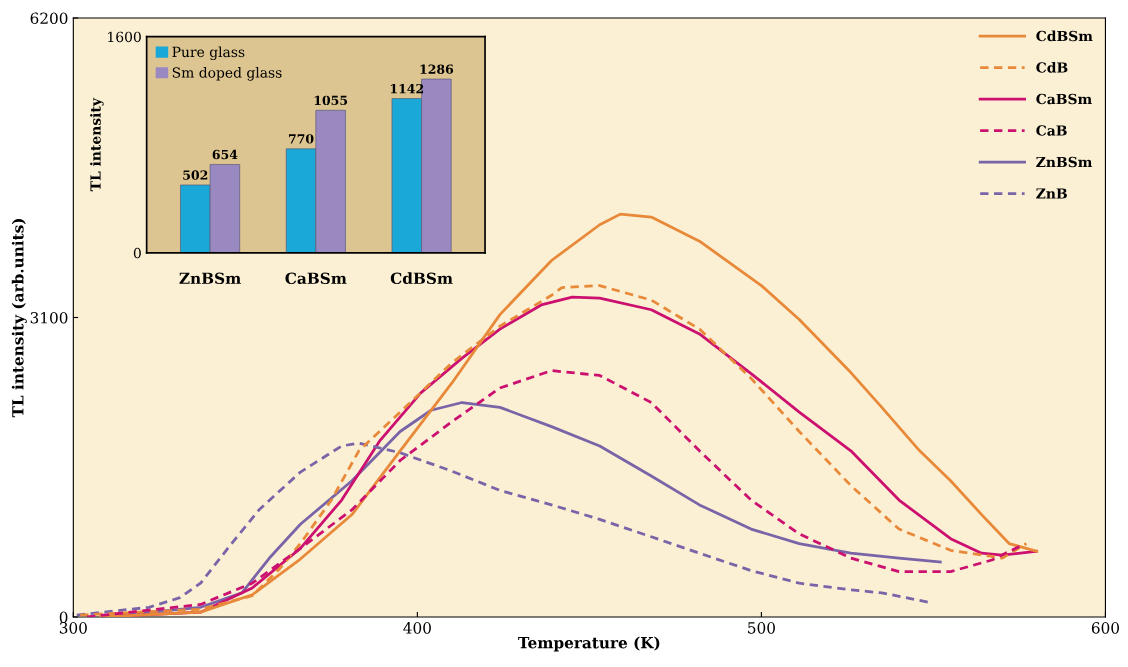 The width and height of the screenshot is (1128, 667). Describe the element at coordinates (1064, 36) in the screenshot. I see `legend-label: CdBSm` at that location.